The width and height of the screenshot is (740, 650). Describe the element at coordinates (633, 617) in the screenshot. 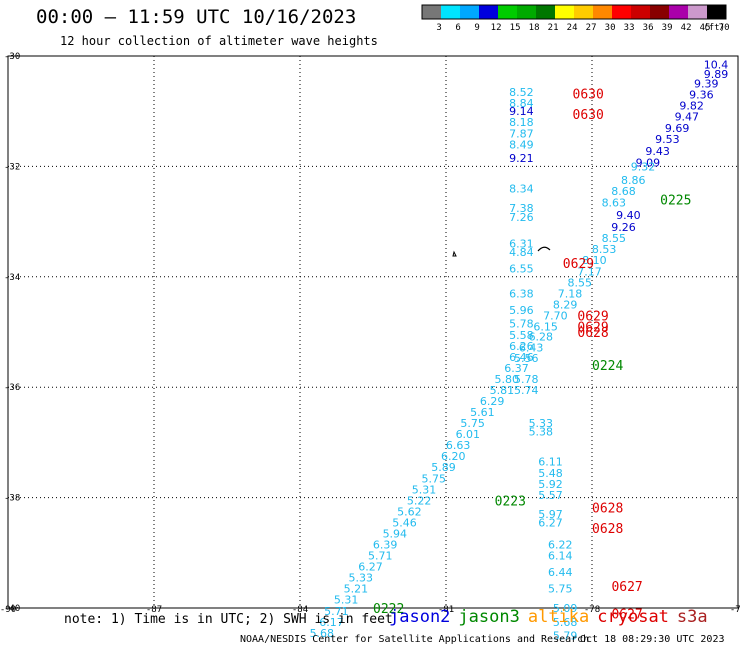

I see `legend-cryosat: cryosat` at that location.